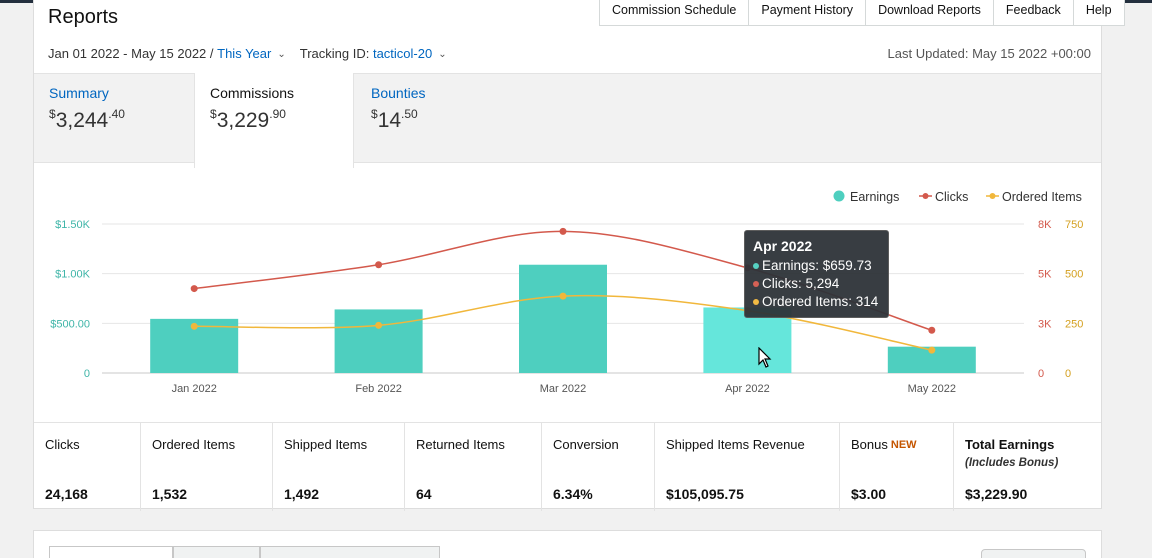 The width and height of the screenshot is (1152, 558). Describe the element at coordinates (73, 225) in the screenshot. I see `left-axis-tick: $1.50K` at that location.